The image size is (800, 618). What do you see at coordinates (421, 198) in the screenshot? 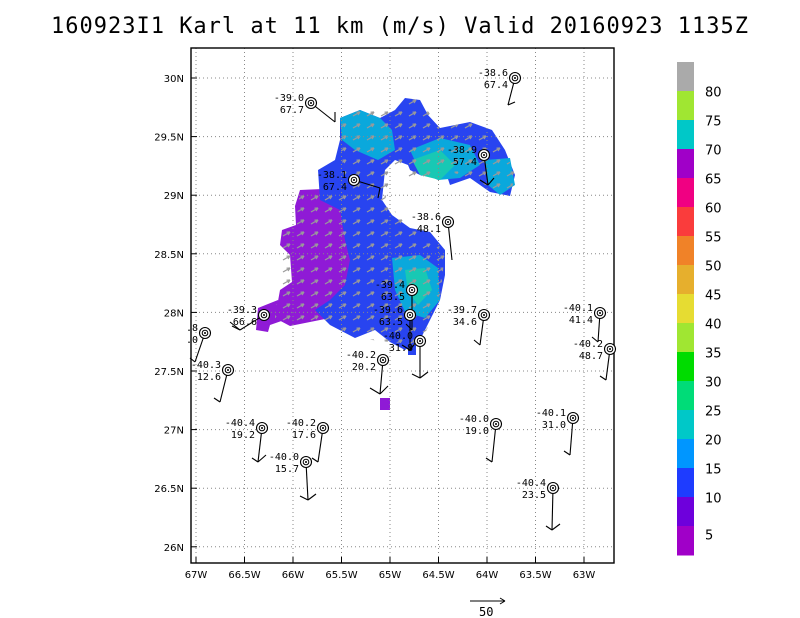
I see `swath-white-hole` at bounding box center [421, 198].